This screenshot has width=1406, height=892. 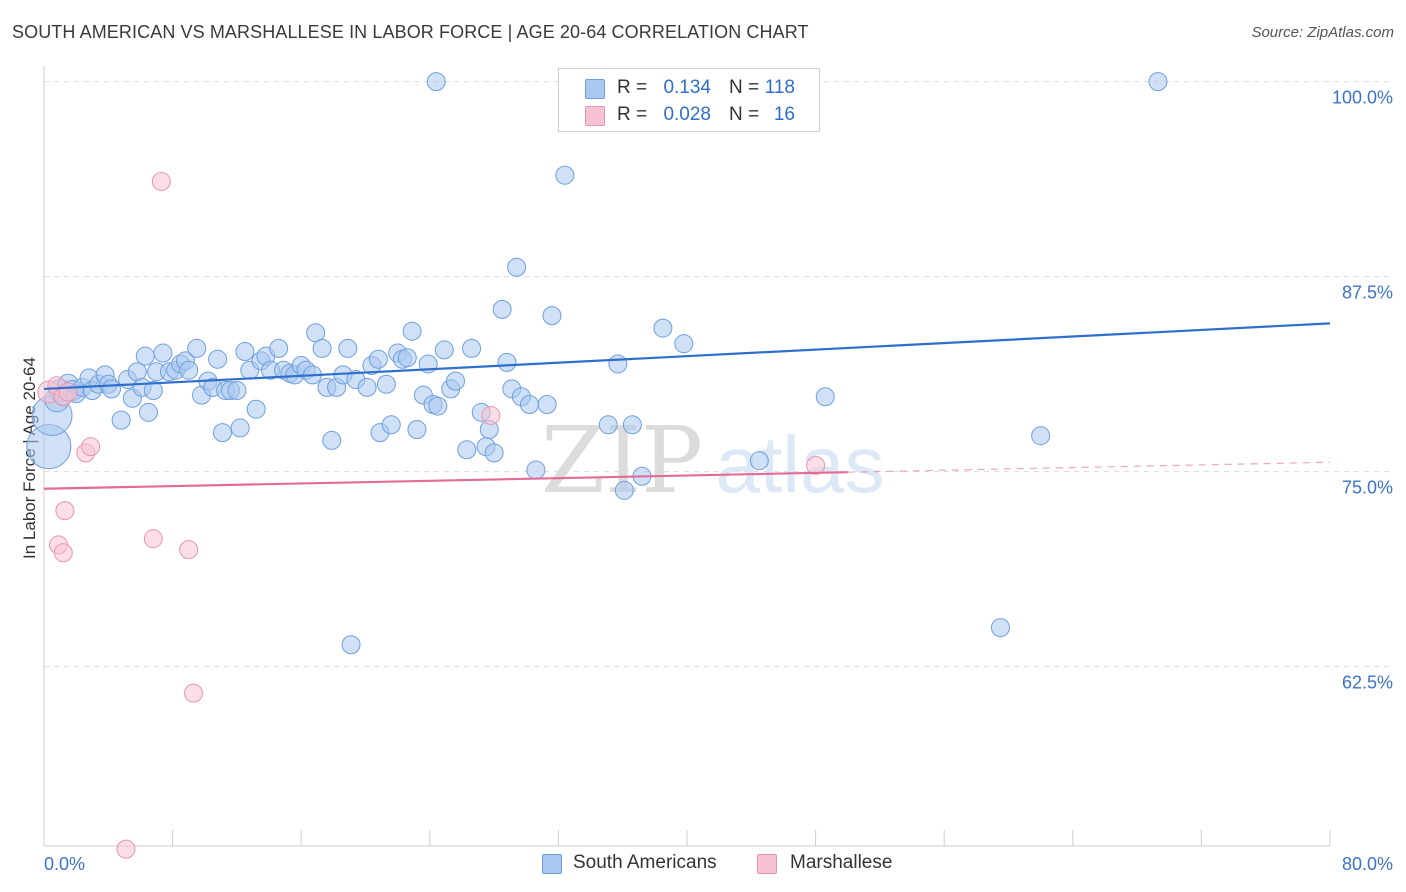 I want to click on trend-line-marshallese, so click(x=445, y=480).